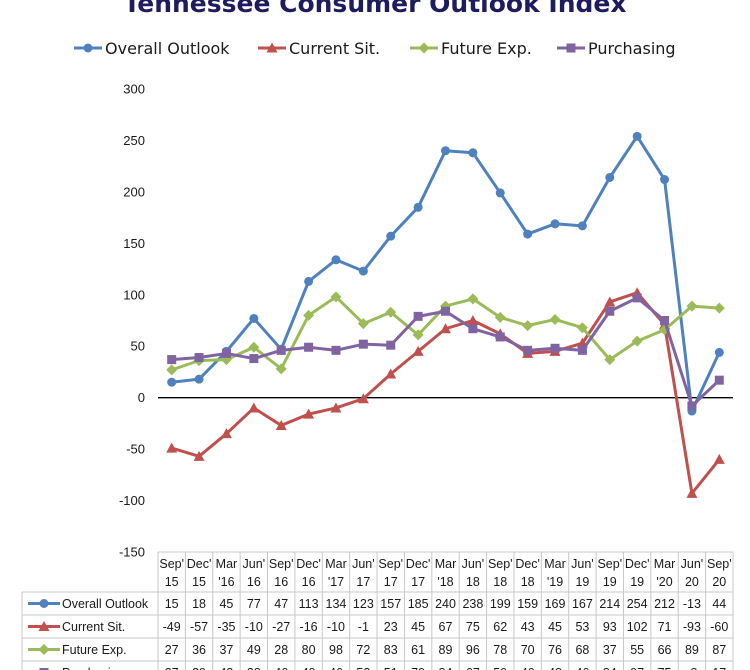  I want to click on data-label: 157, so click(390, 604).